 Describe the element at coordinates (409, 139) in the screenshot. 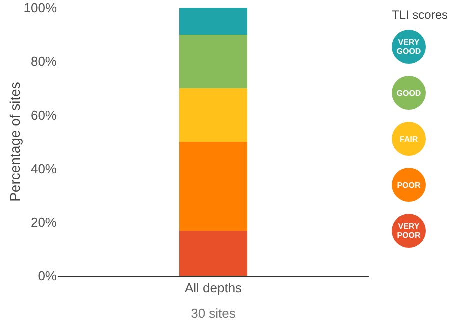

I see `text: FAIR` at that location.